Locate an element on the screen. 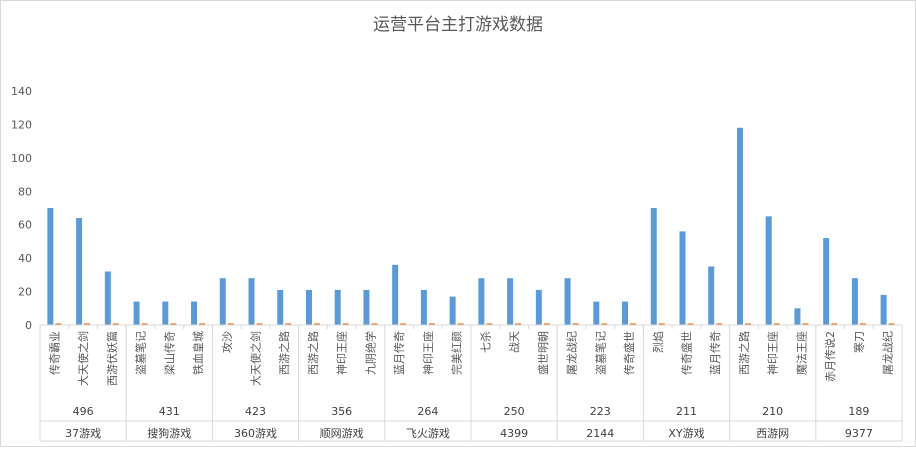 This screenshot has width=916, height=451. y-axis: 0 20 40 60 80 100 120 140 is located at coordinates (21, 208).